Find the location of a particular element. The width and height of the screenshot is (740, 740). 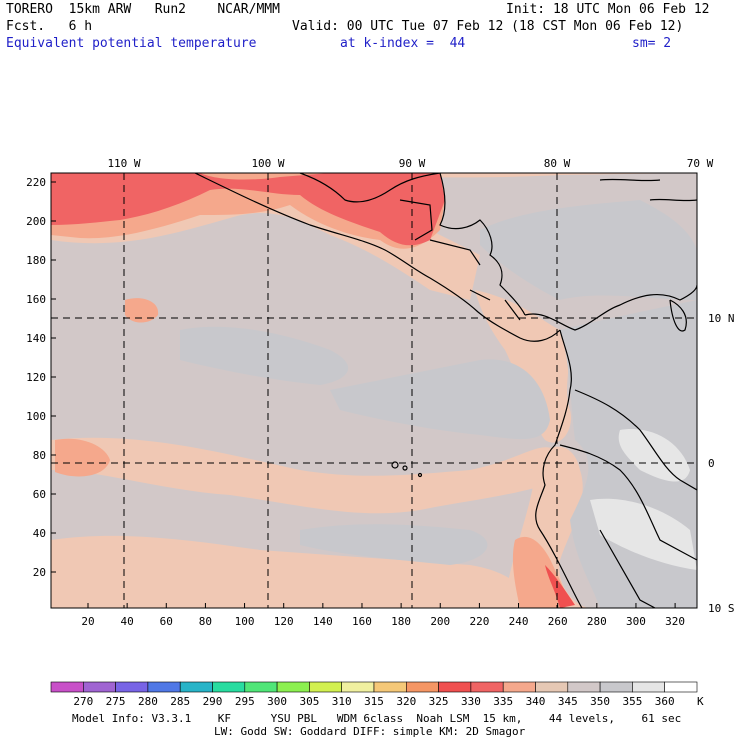

colorbar-label: 300 is located at coordinates (277, 701).